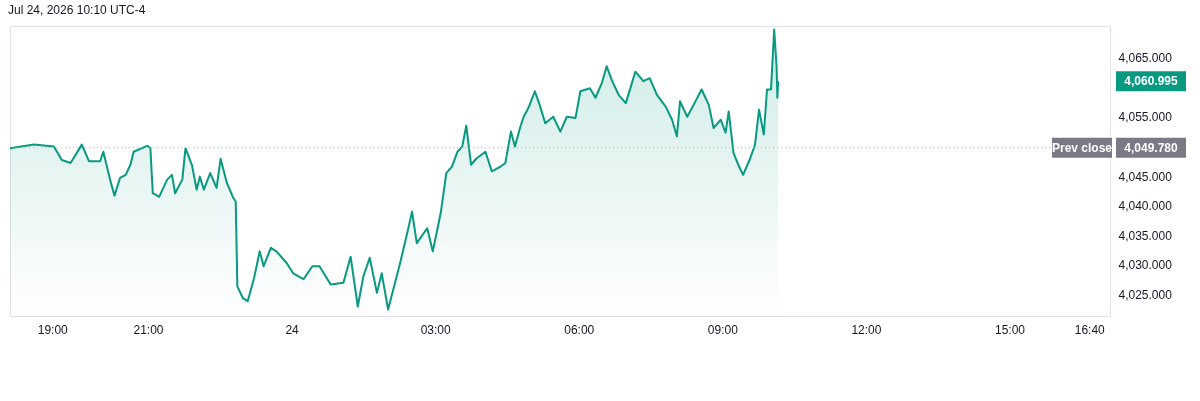  What do you see at coordinates (1145, 206) in the screenshot?
I see `y-tick-label: 4,040.000` at bounding box center [1145, 206].